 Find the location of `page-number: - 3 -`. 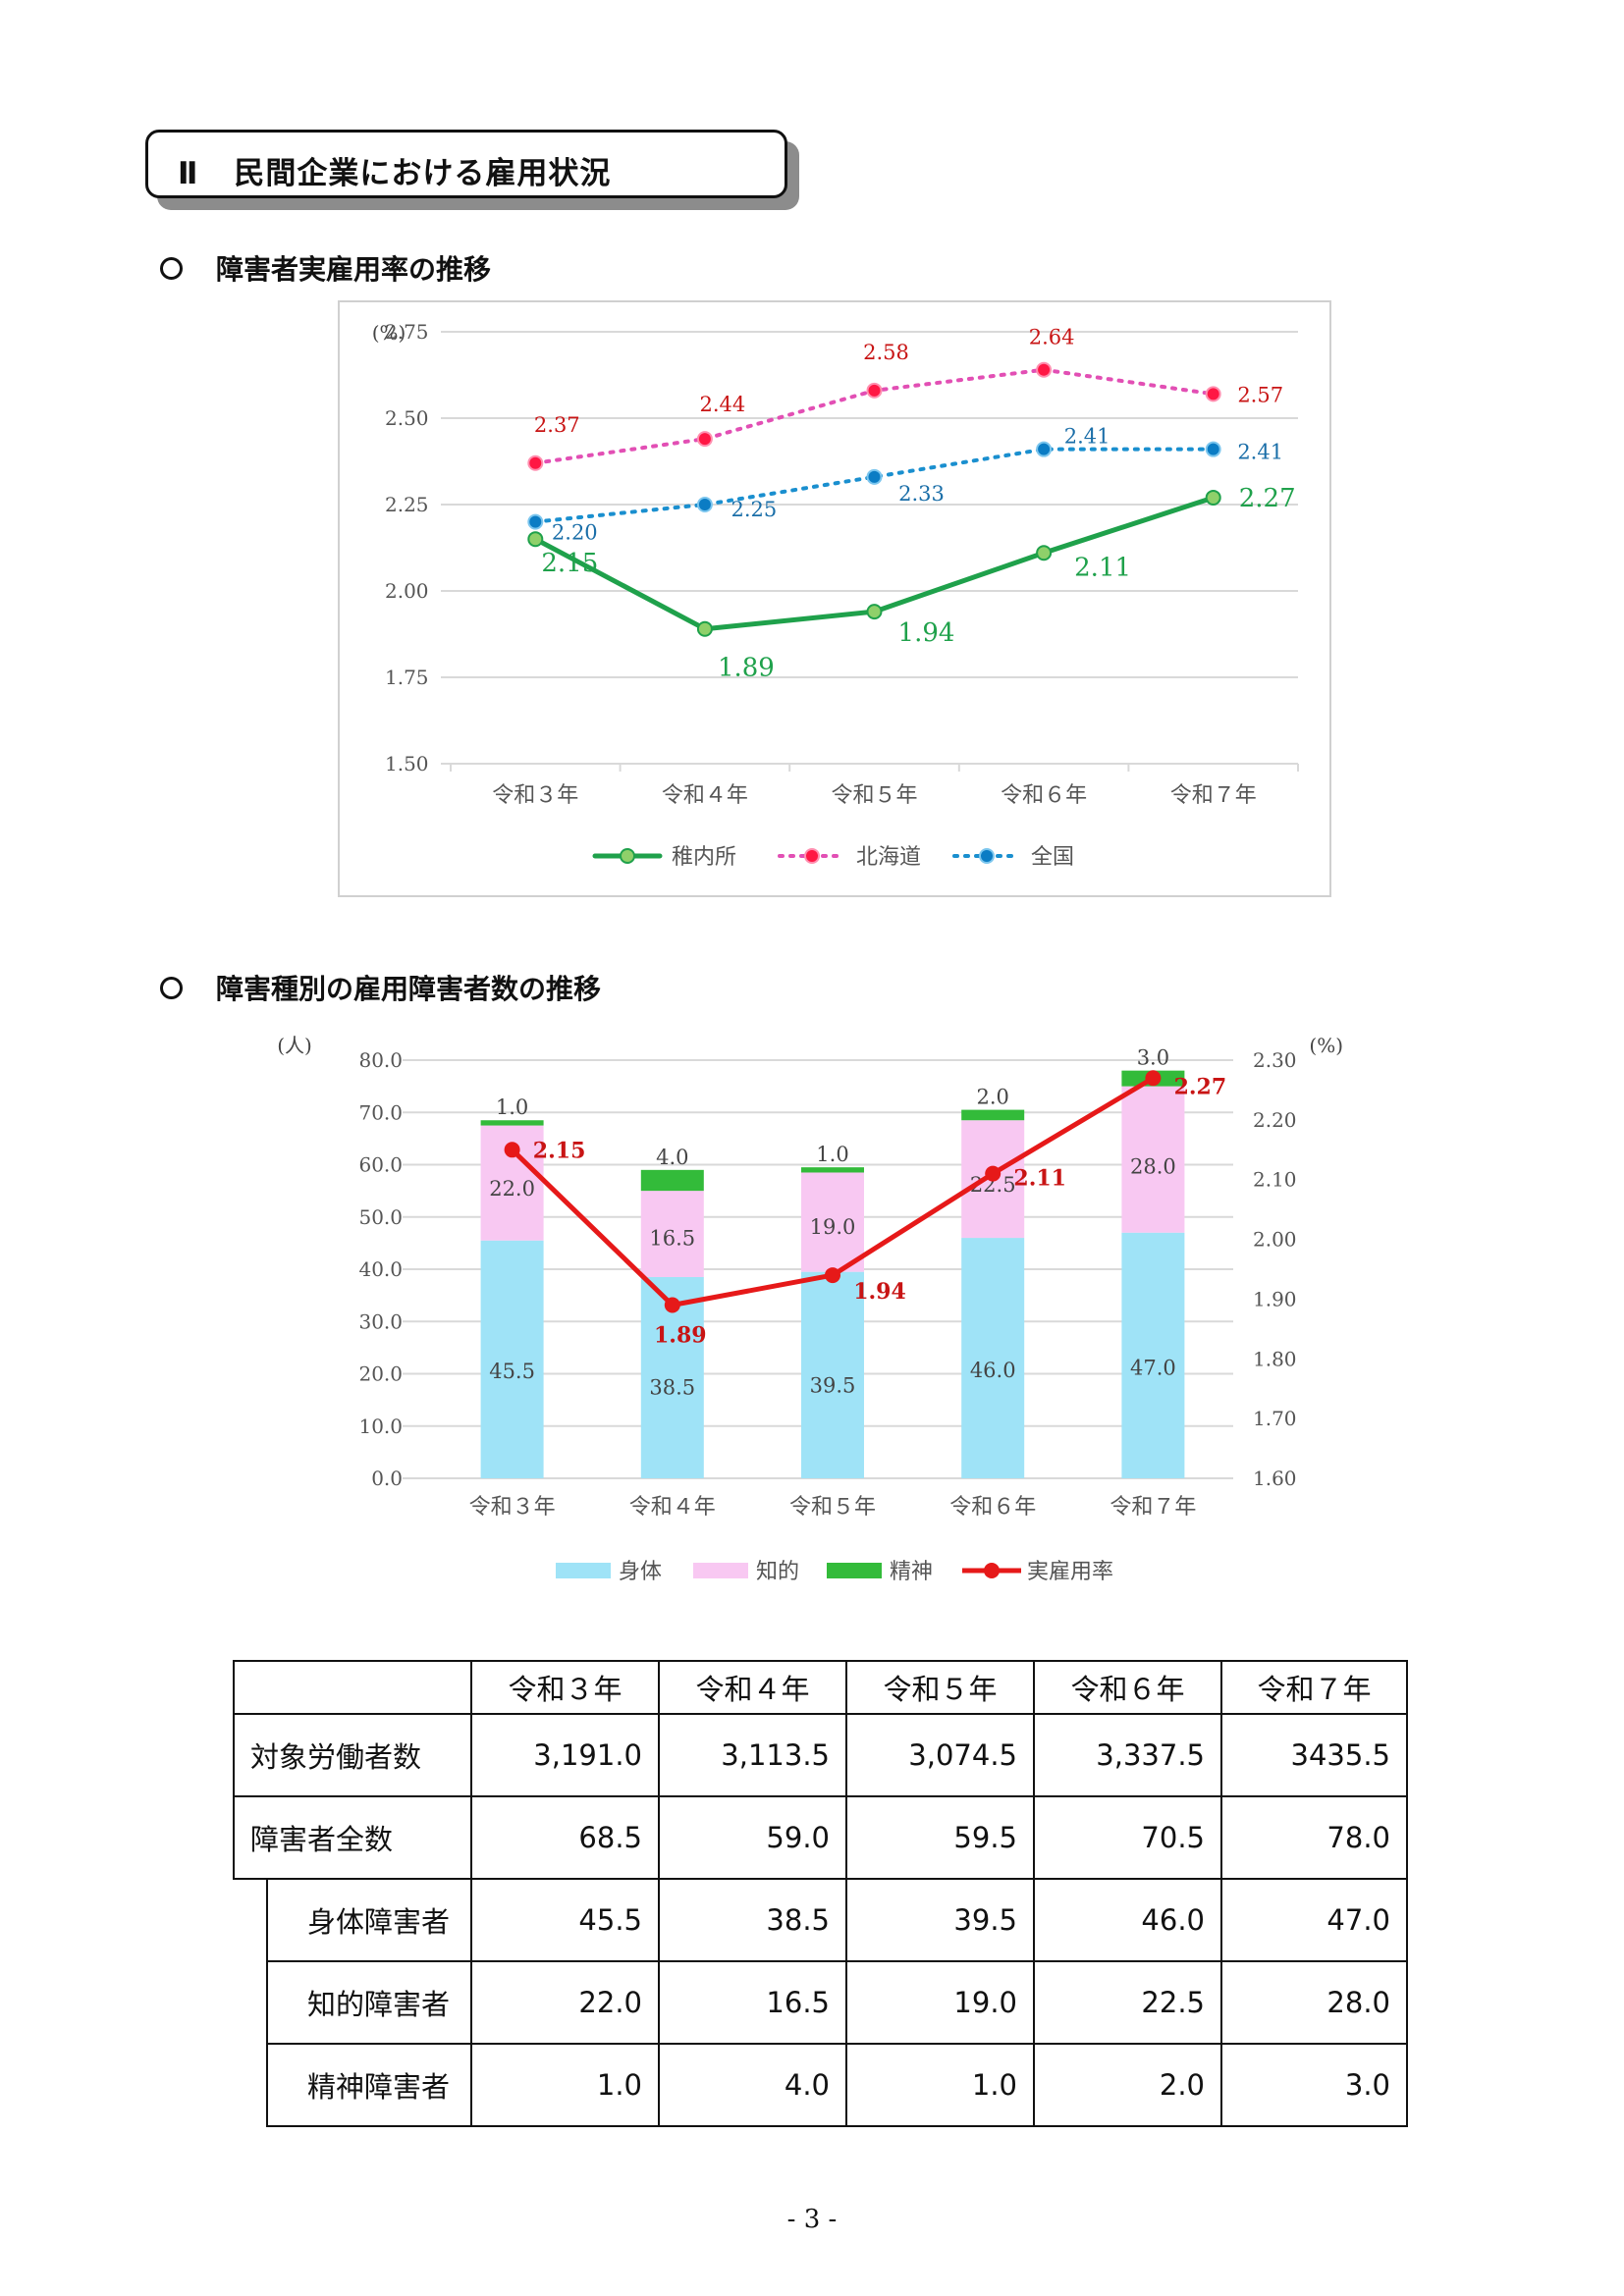

page-number: - 3 - is located at coordinates (812, 2219).